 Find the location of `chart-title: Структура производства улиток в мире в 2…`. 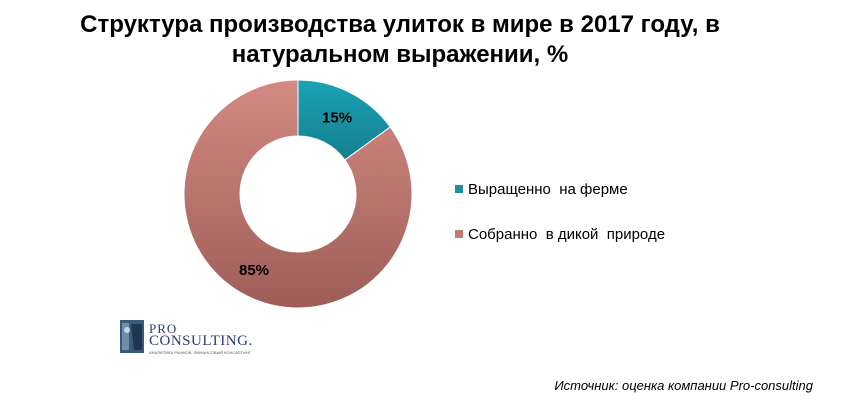

chart-title: Структура производства улиток в мире в 2… is located at coordinates (400, 40).